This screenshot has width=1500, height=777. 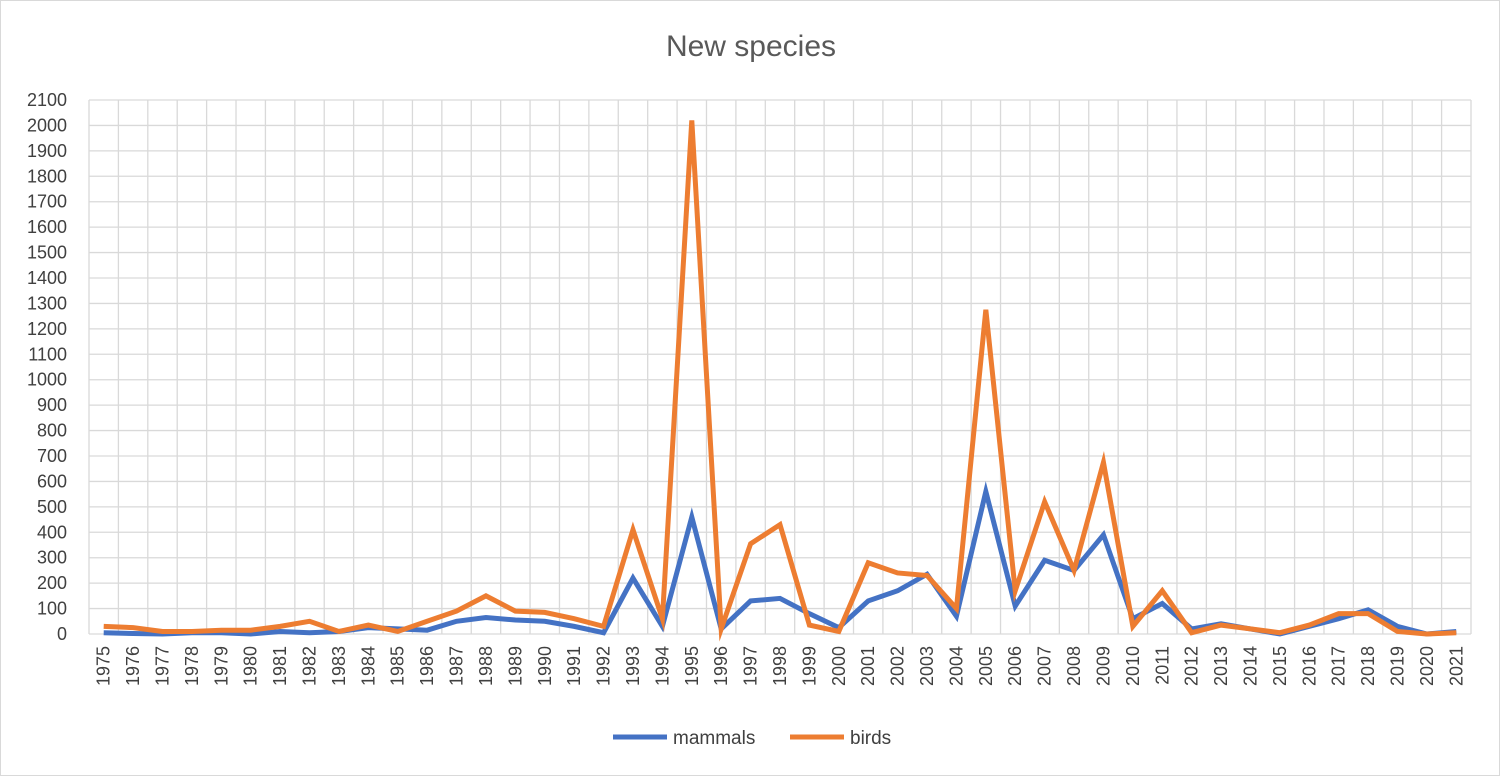 What do you see at coordinates (52, 609) in the screenshot?
I see `y-tick-label: 100` at bounding box center [52, 609].